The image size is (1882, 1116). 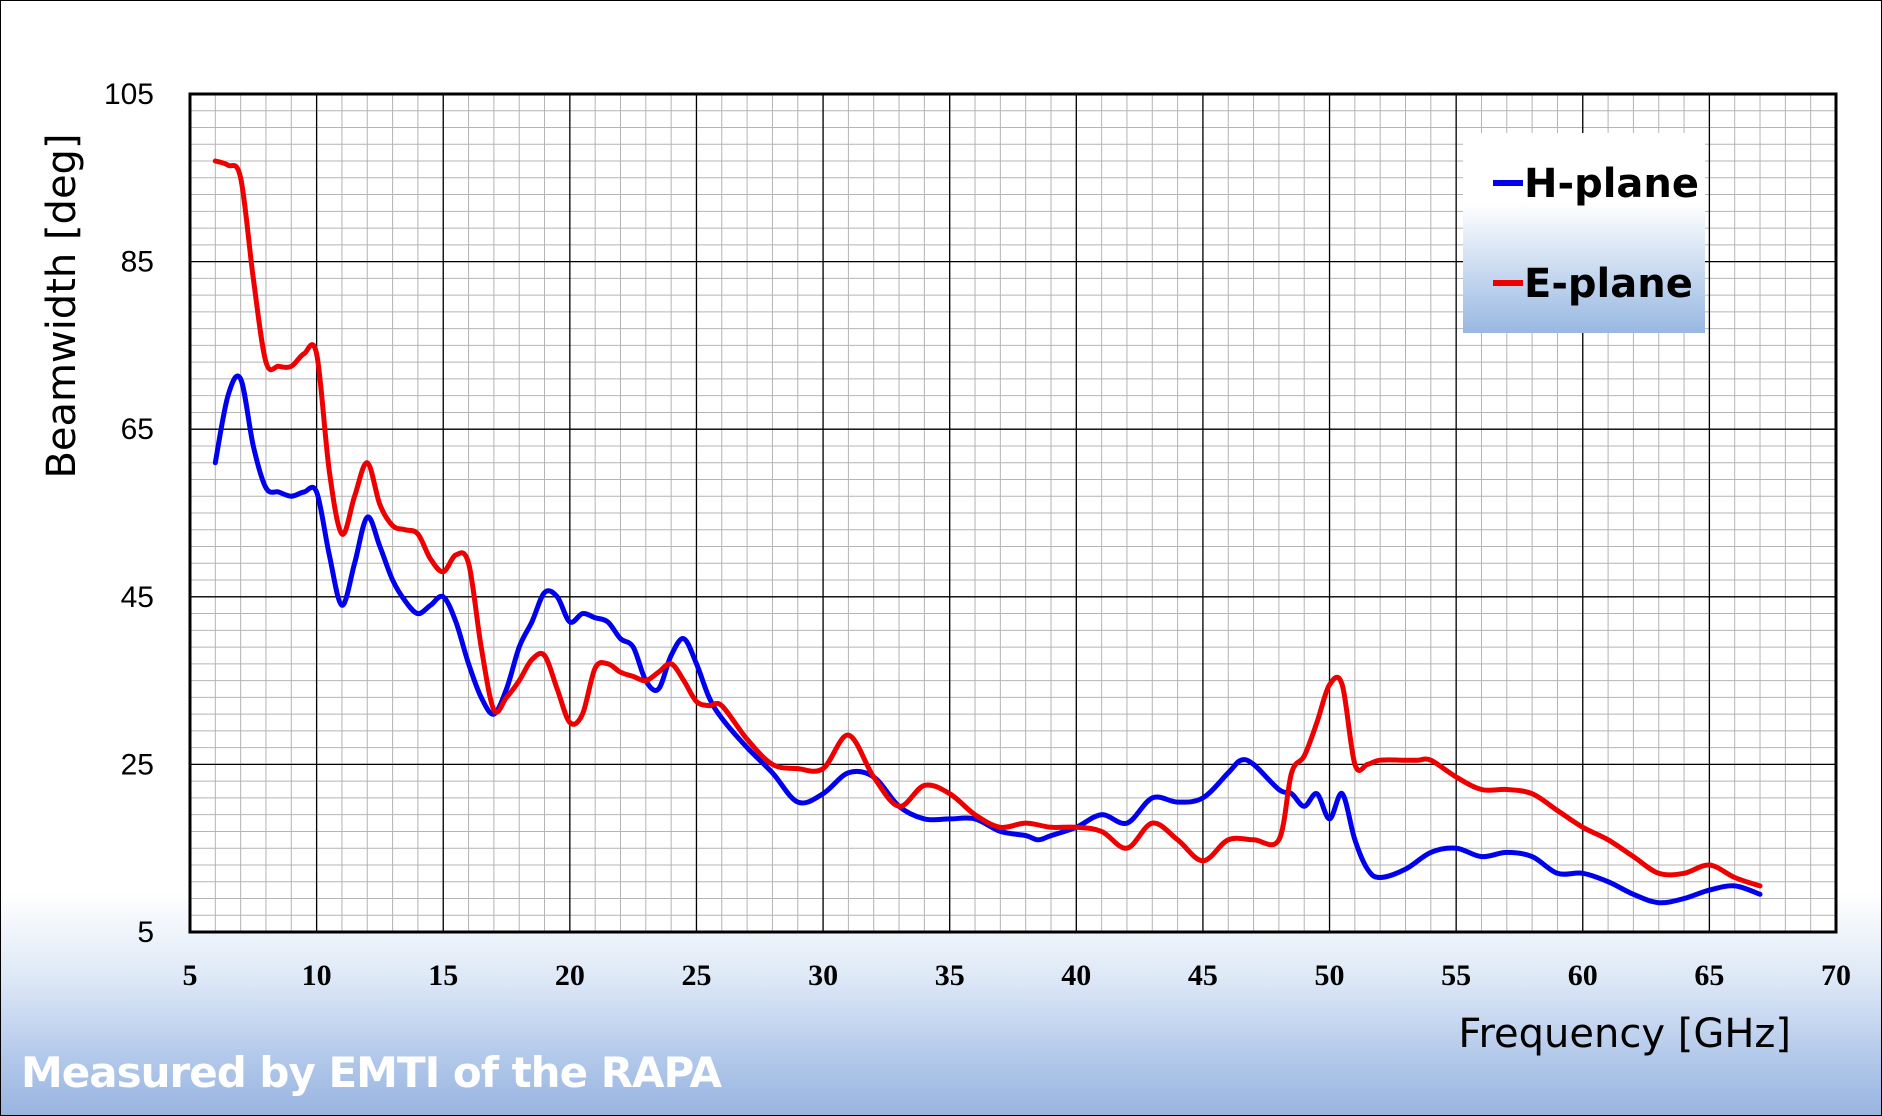 What do you see at coordinates (696, 975) in the screenshot?
I see `x-tick-label: 25` at bounding box center [696, 975].